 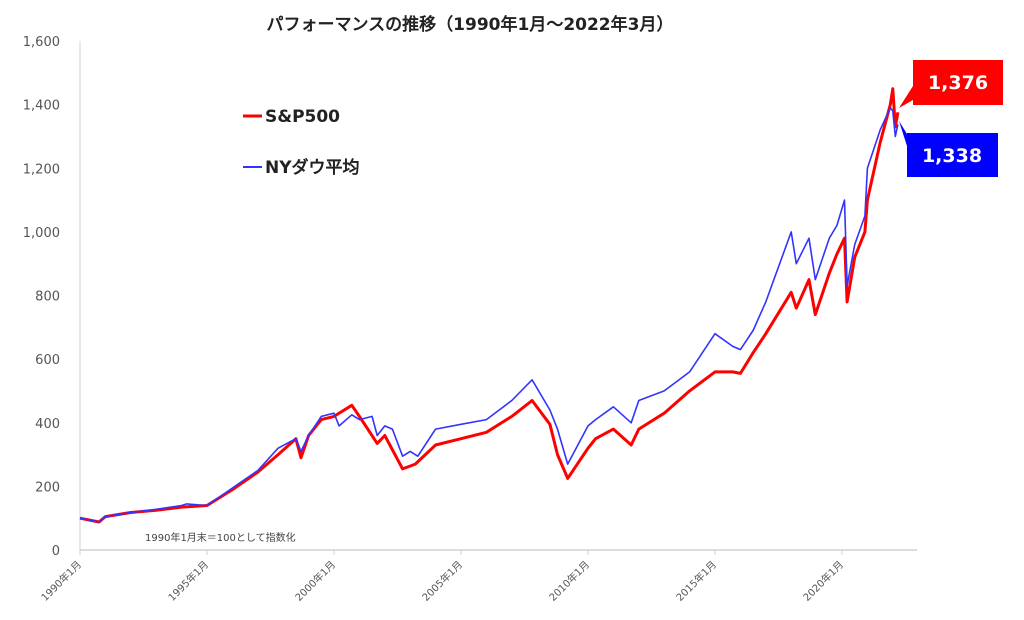 I want to click on callout-sp500: 1,376, so click(x=951, y=84).